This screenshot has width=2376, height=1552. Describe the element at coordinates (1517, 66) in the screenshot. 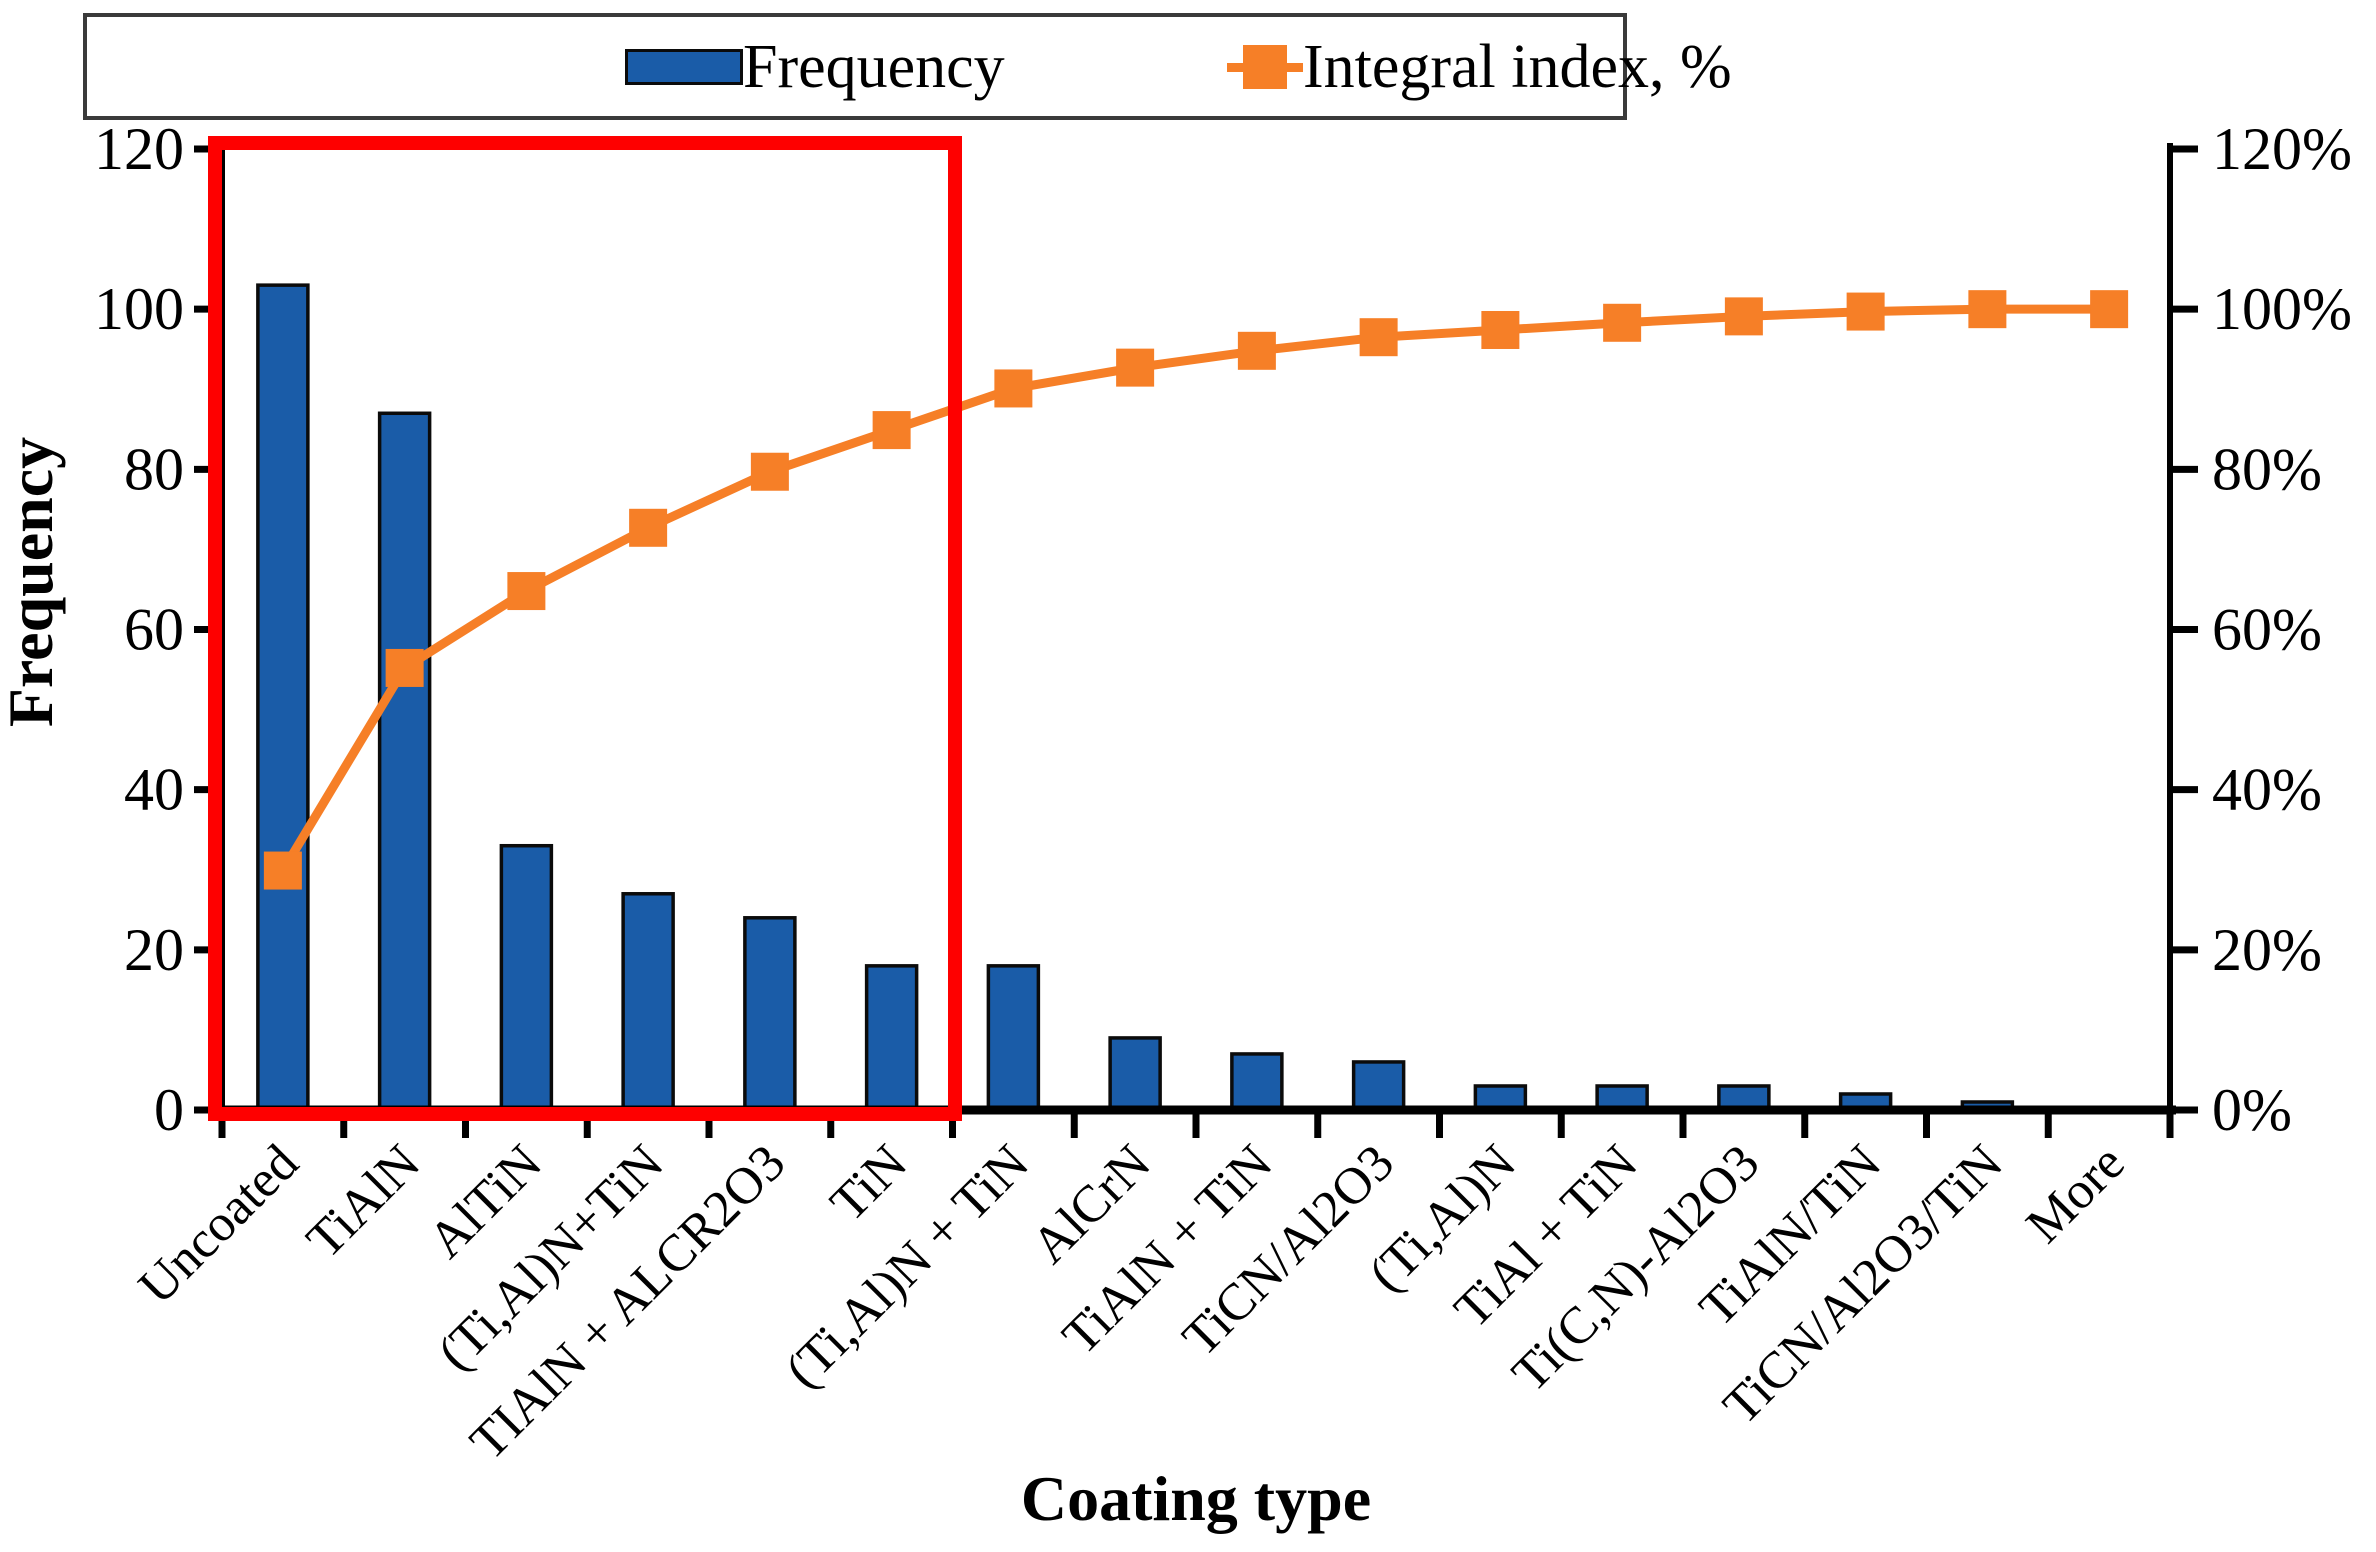

I see `legend-label-integral-index: Integral index, %` at that location.